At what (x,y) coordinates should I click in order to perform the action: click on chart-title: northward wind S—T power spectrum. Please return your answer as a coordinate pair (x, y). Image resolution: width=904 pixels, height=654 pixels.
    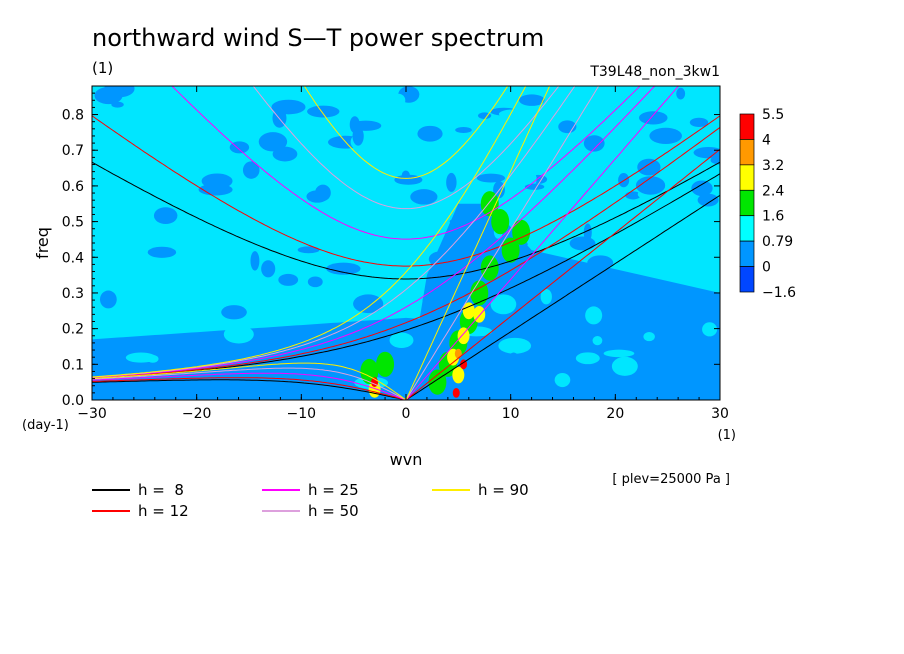
    Looking at the image, I should click on (318, 38).